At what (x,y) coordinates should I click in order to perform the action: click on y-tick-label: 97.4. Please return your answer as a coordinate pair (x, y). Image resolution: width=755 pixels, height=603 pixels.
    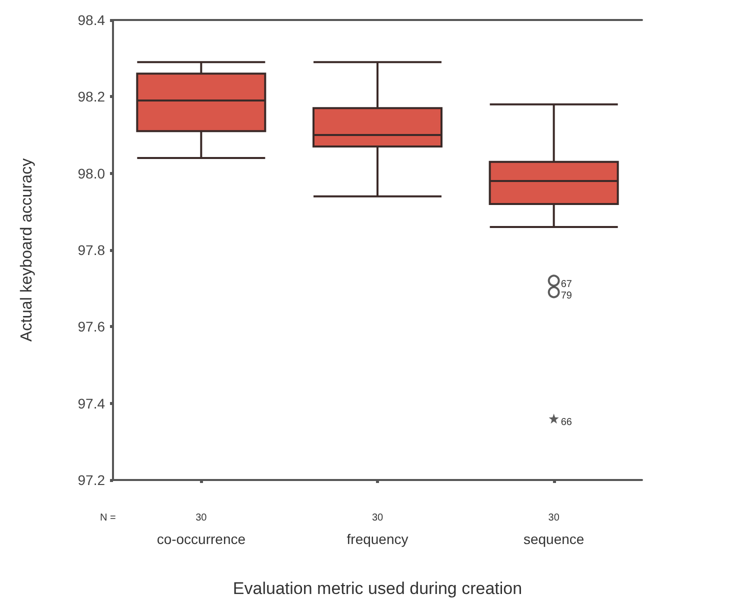
    Looking at the image, I should click on (92, 403).